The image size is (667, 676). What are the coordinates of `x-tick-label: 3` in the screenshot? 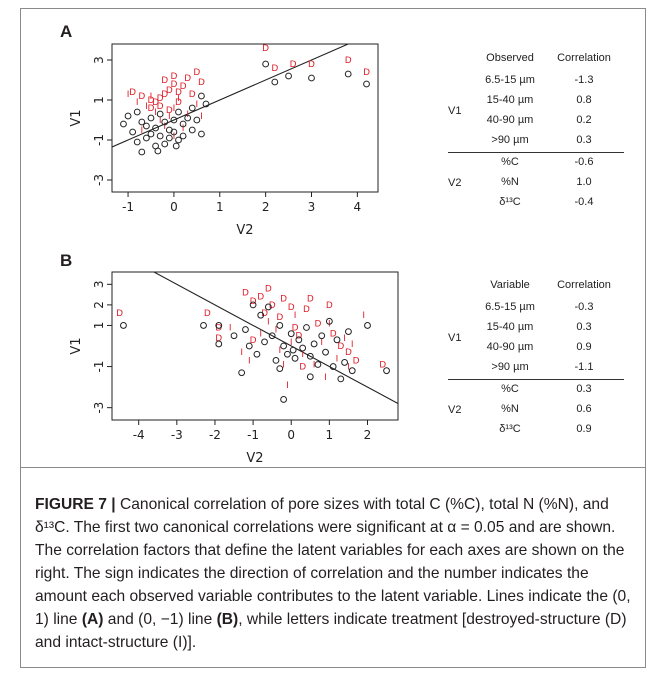 It's located at (312, 207).